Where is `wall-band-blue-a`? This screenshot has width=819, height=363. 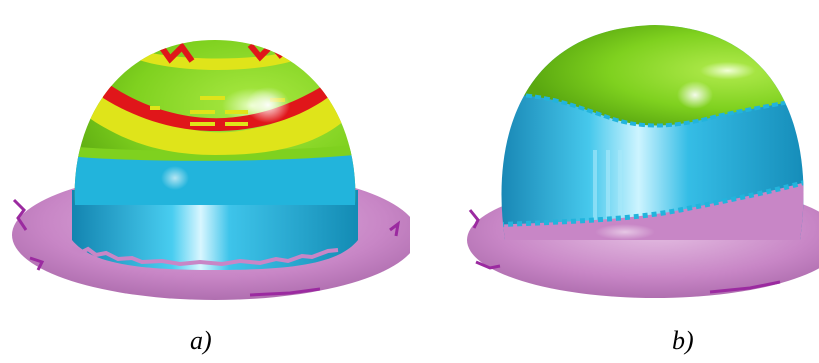
wall-band-blue-a is located at coordinates (215, 230).